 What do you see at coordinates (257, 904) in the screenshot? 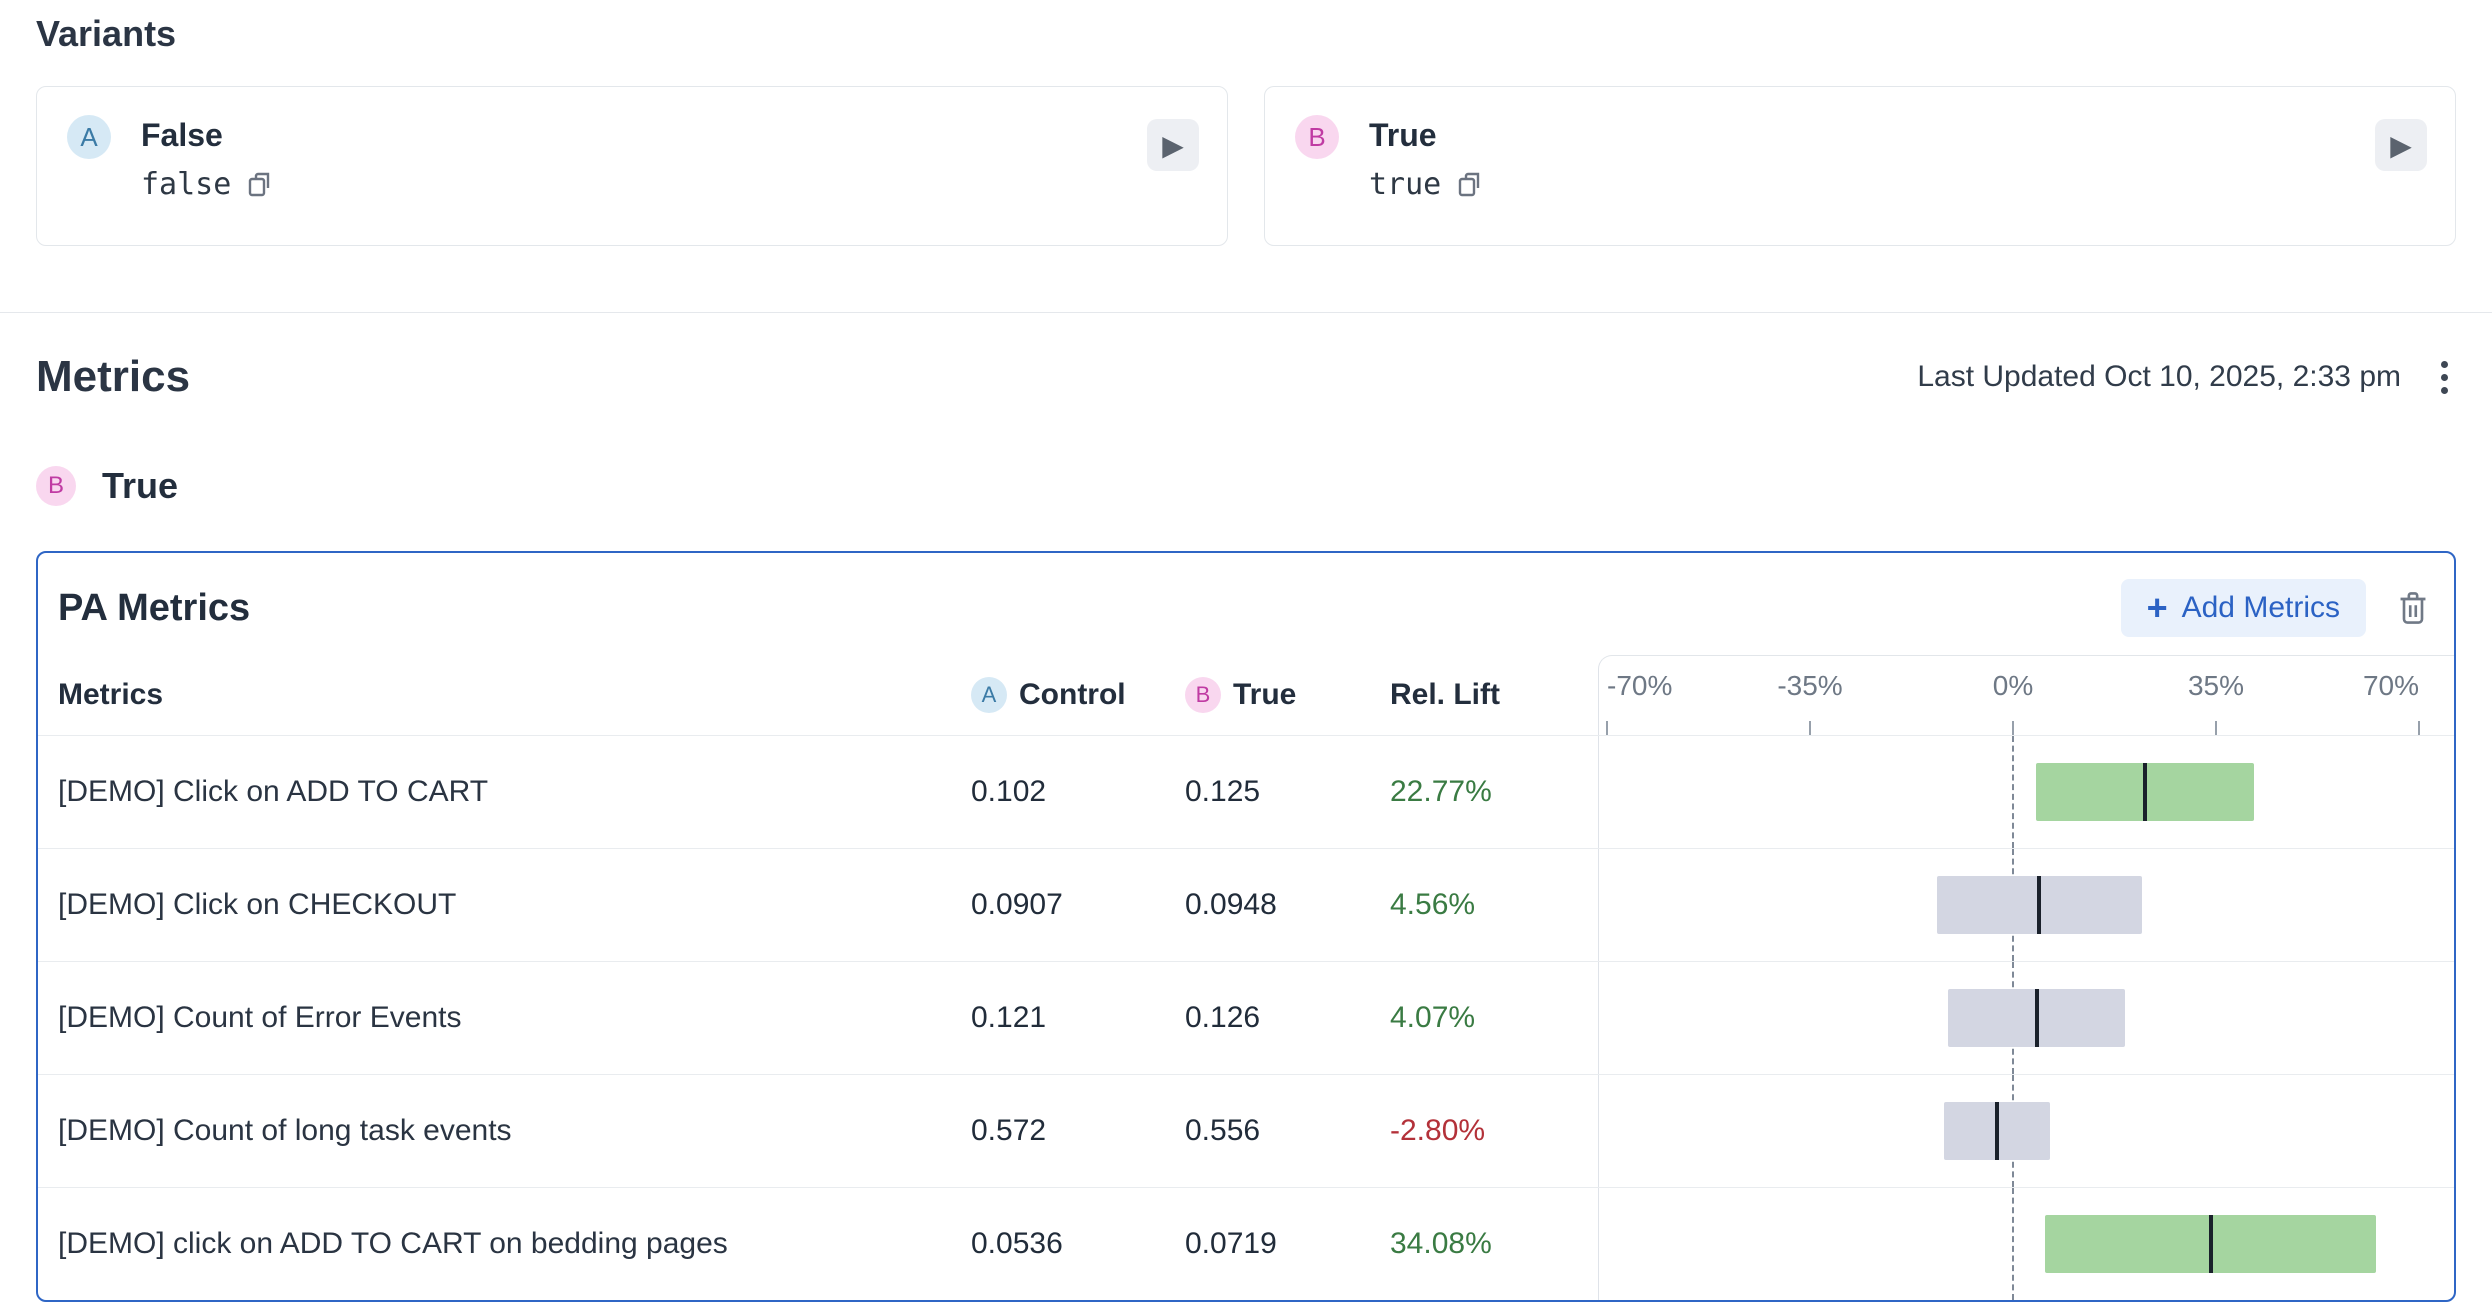
I see `metric-name: [DEMO] Click on CHECKOUT` at bounding box center [257, 904].